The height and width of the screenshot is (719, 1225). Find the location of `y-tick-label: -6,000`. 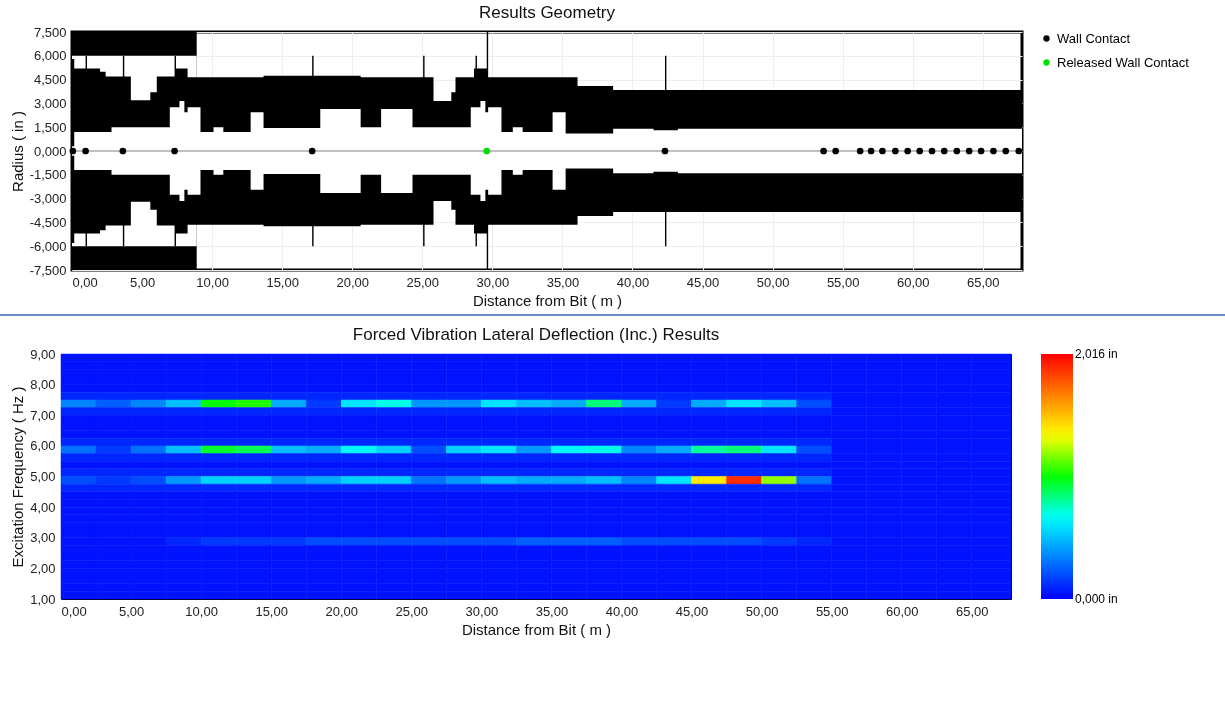

y-tick-label: -6,000 is located at coordinates (48, 246).